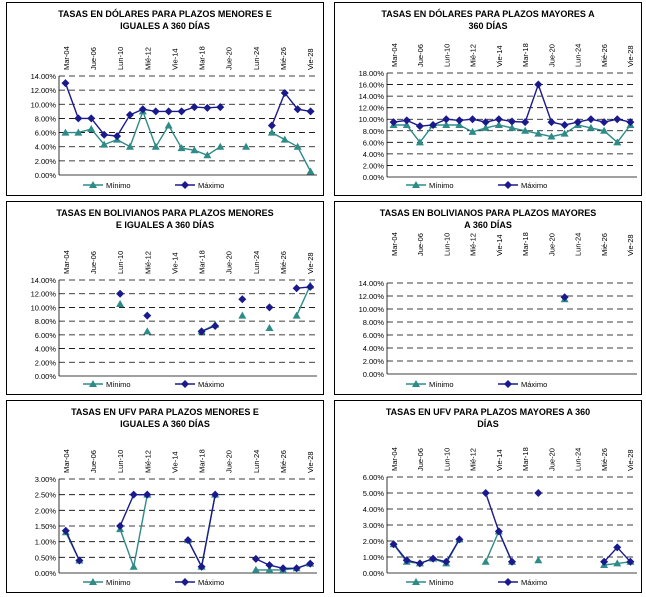  I want to click on y-tick-label: 18.00%, so click(372, 73).